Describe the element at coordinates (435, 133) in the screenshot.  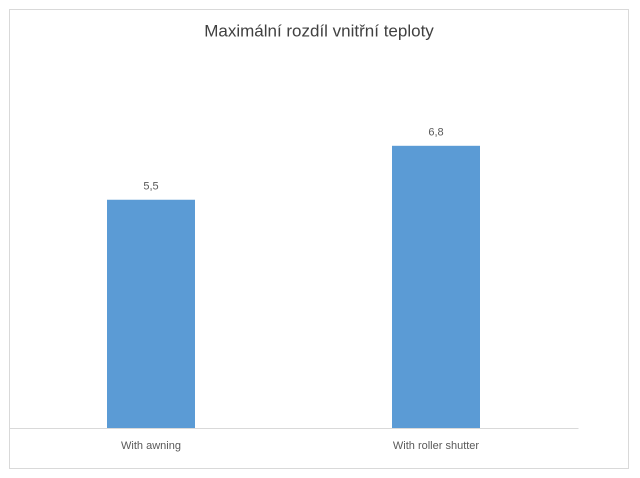
I see `data-label: 6,8` at that location.